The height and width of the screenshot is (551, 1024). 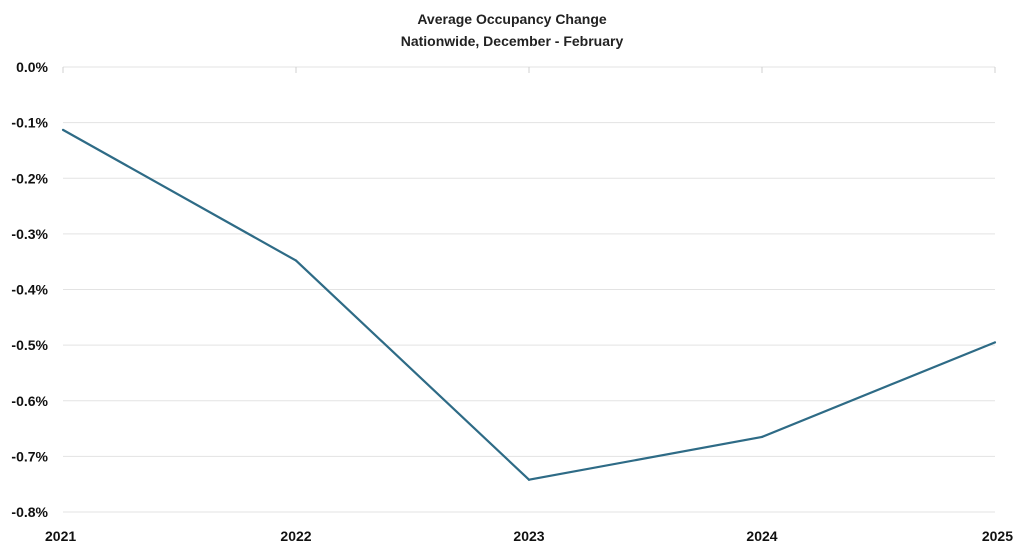 I want to click on x-tick-label-2022: 2022, so click(x=295, y=536).